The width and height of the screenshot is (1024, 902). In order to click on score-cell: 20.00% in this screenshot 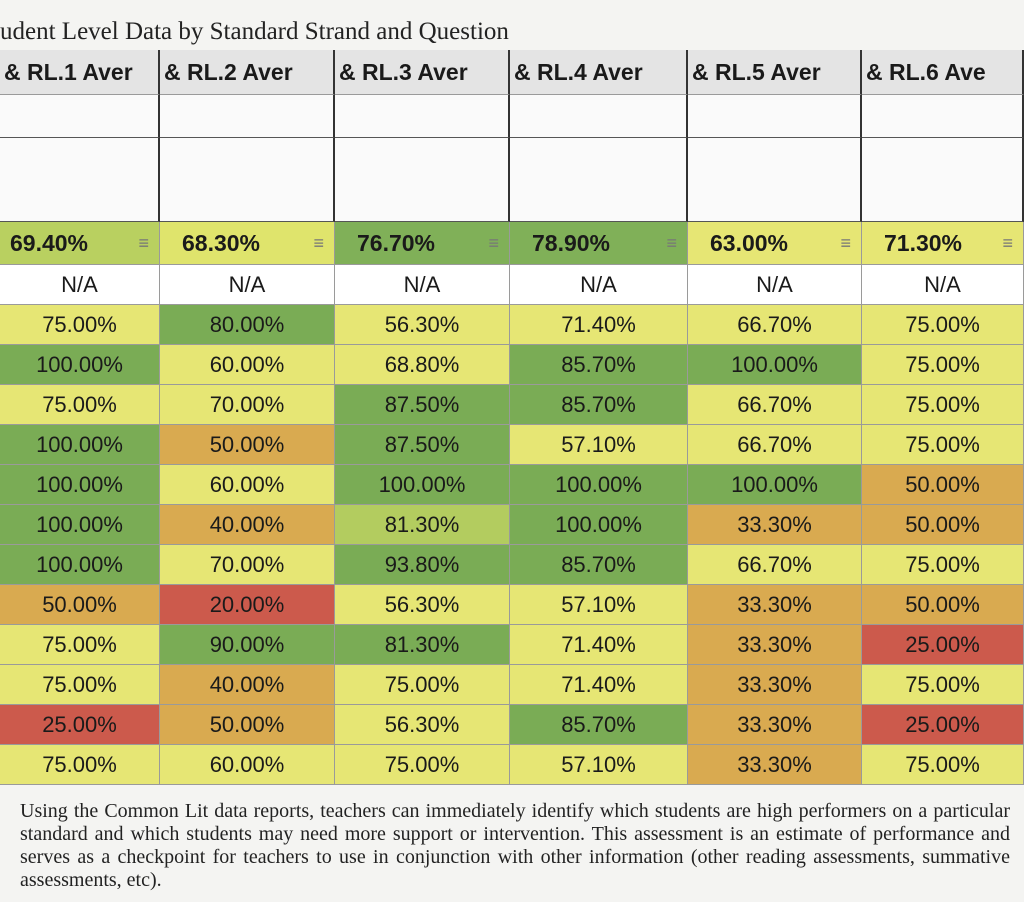, I will do `click(247, 605)`.